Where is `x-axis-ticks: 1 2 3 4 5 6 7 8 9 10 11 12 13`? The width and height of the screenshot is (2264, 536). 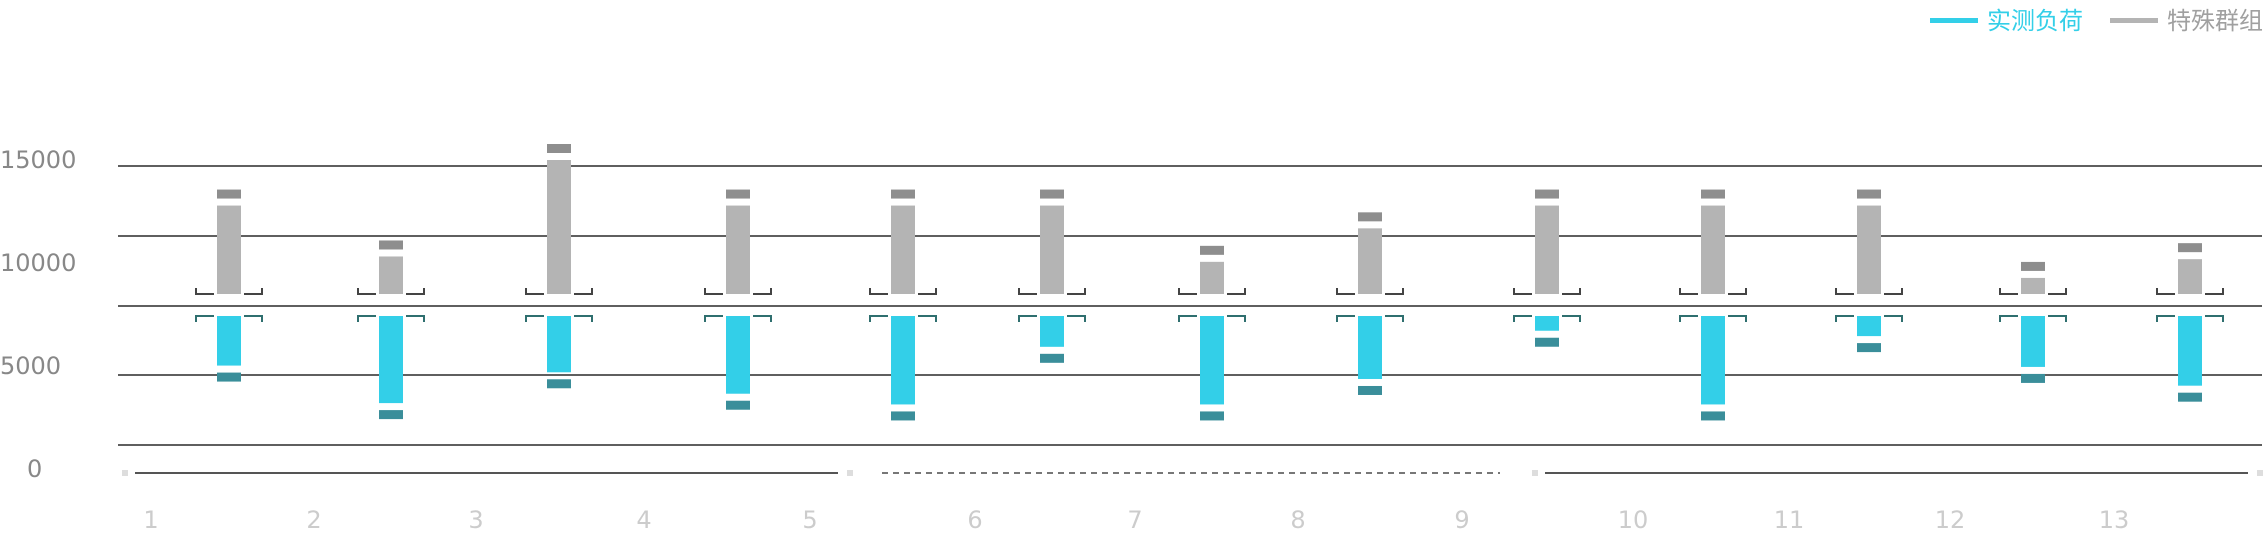 x-axis-ticks: 1 2 3 4 5 6 7 8 9 10 11 12 13 is located at coordinates (1136, 520).